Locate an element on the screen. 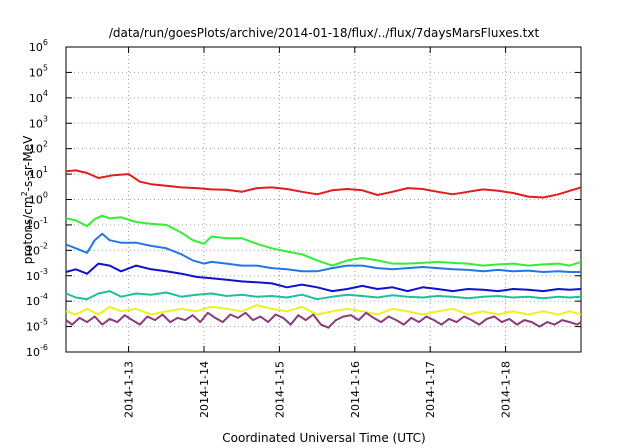 The width and height of the screenshot is (640, 448). y-tick-label: 10⁶ is located at coordinates (38, 46).